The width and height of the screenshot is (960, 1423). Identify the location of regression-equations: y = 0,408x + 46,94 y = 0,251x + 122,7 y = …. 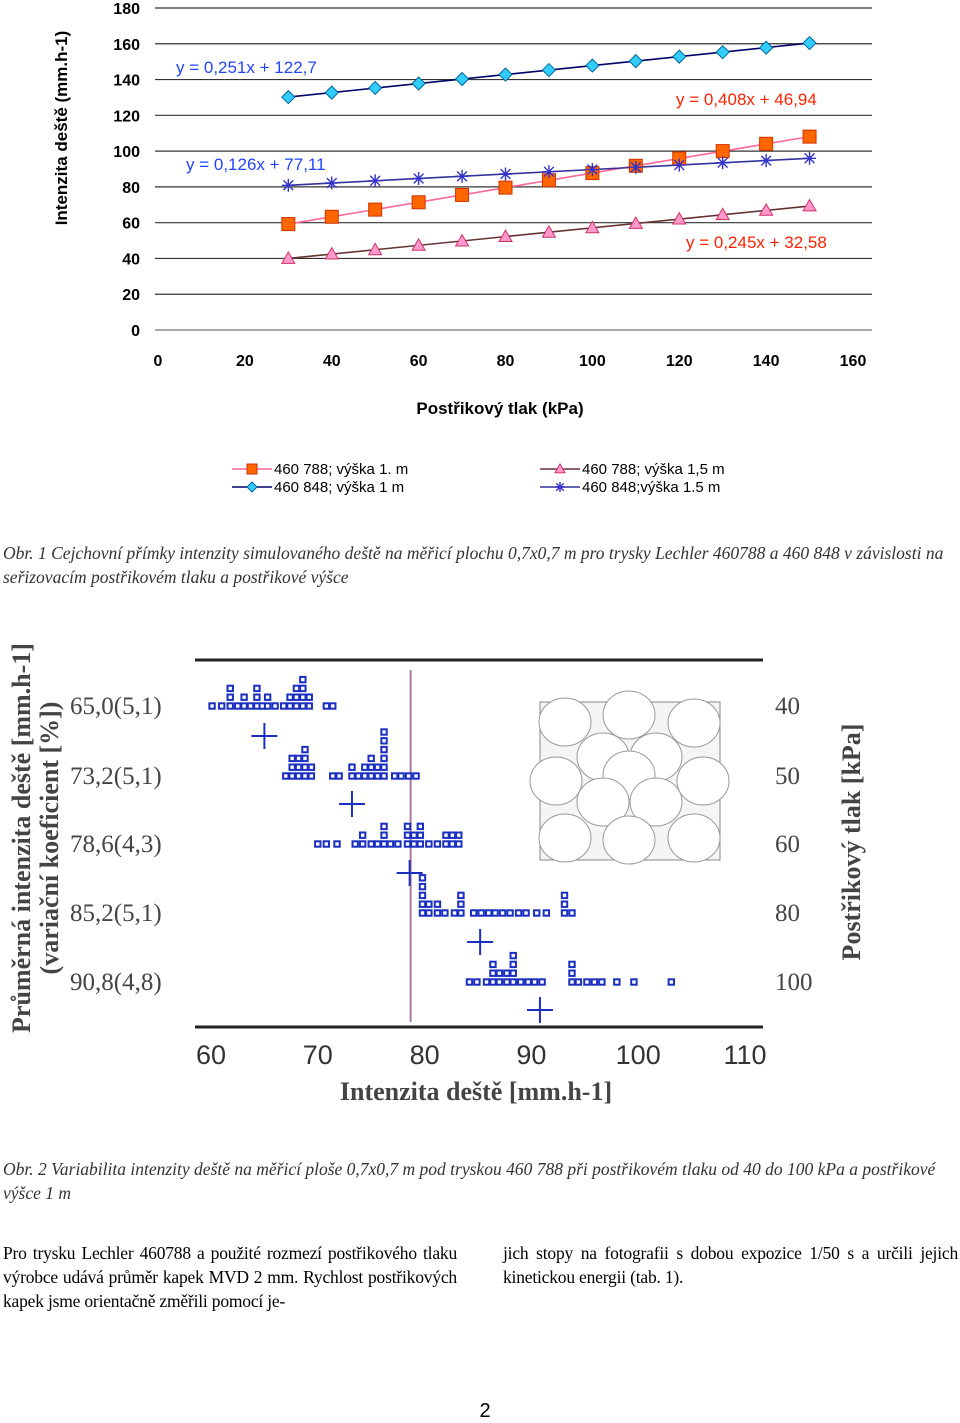
(501, 155).